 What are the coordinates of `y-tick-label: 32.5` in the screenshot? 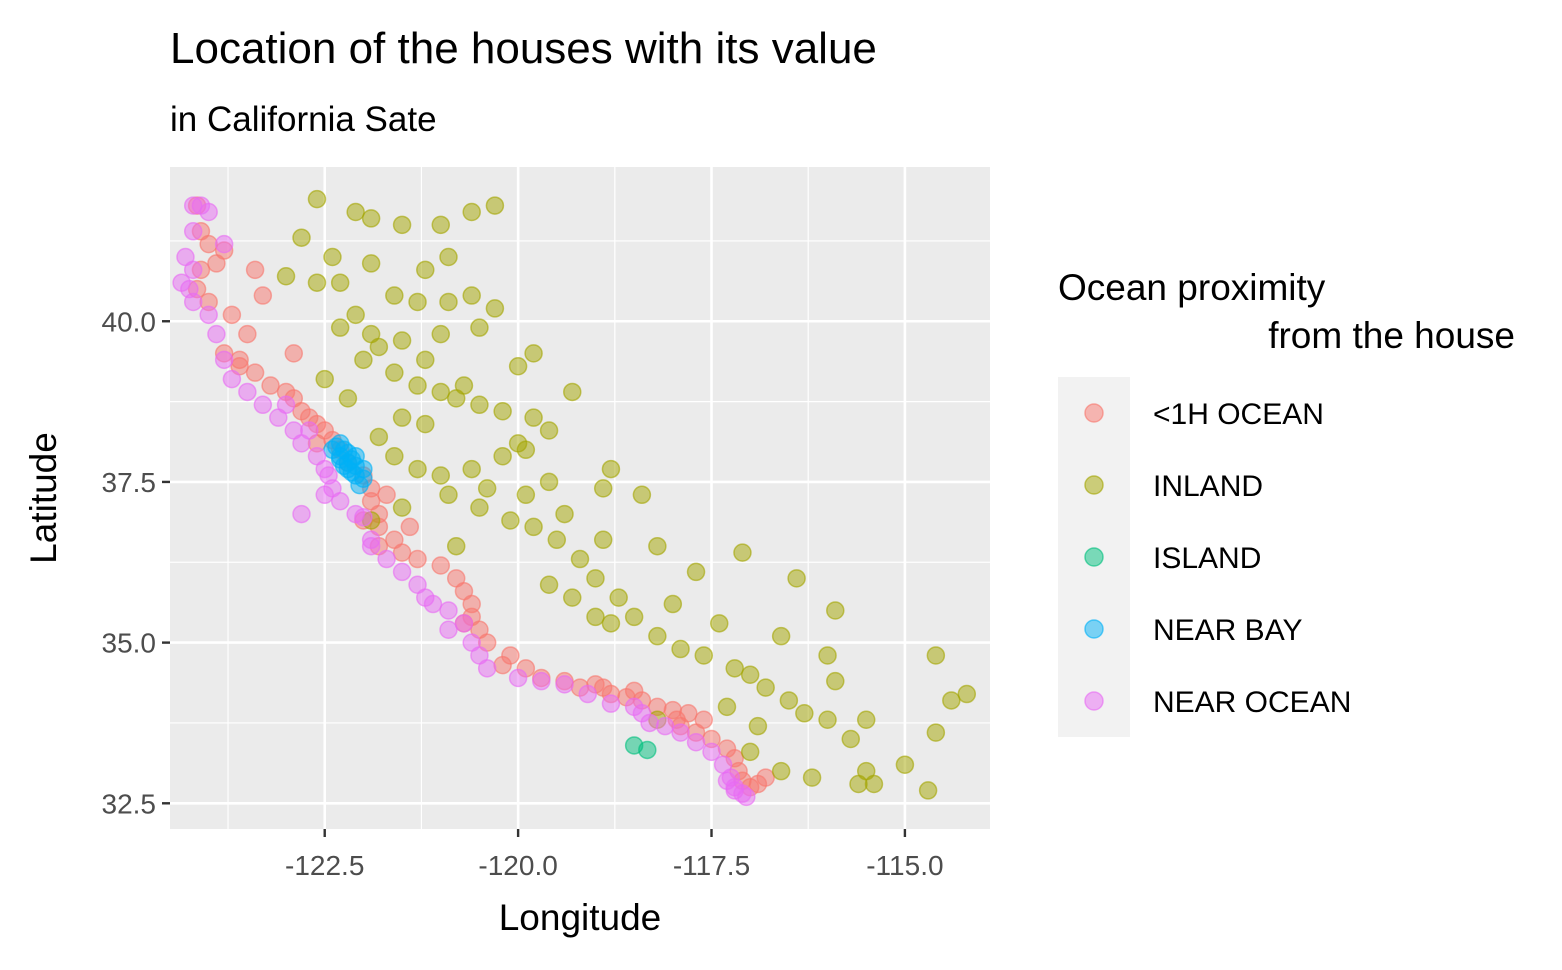 It's located at (129, 803).